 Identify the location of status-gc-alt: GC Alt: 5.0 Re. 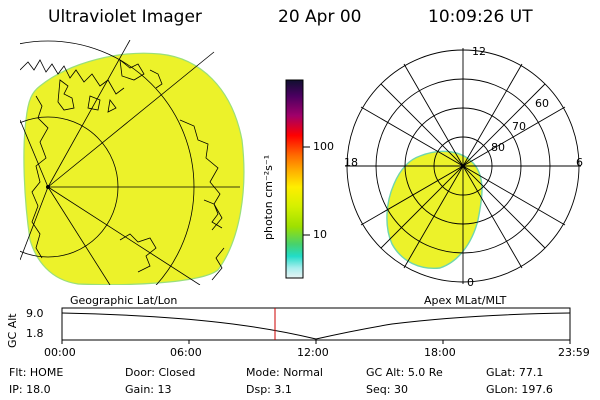
(404, 372).